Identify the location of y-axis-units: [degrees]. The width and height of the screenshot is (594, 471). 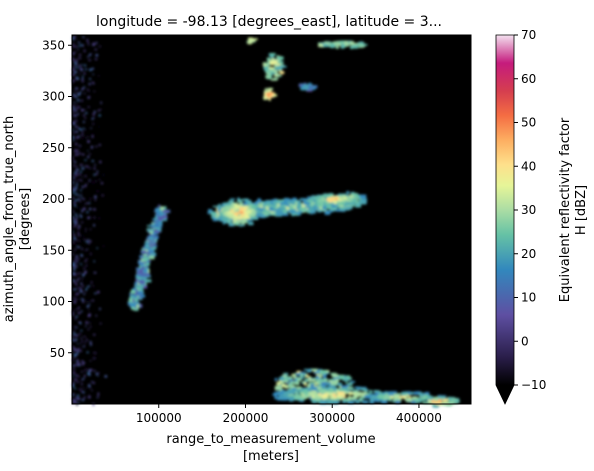
(25, 219).